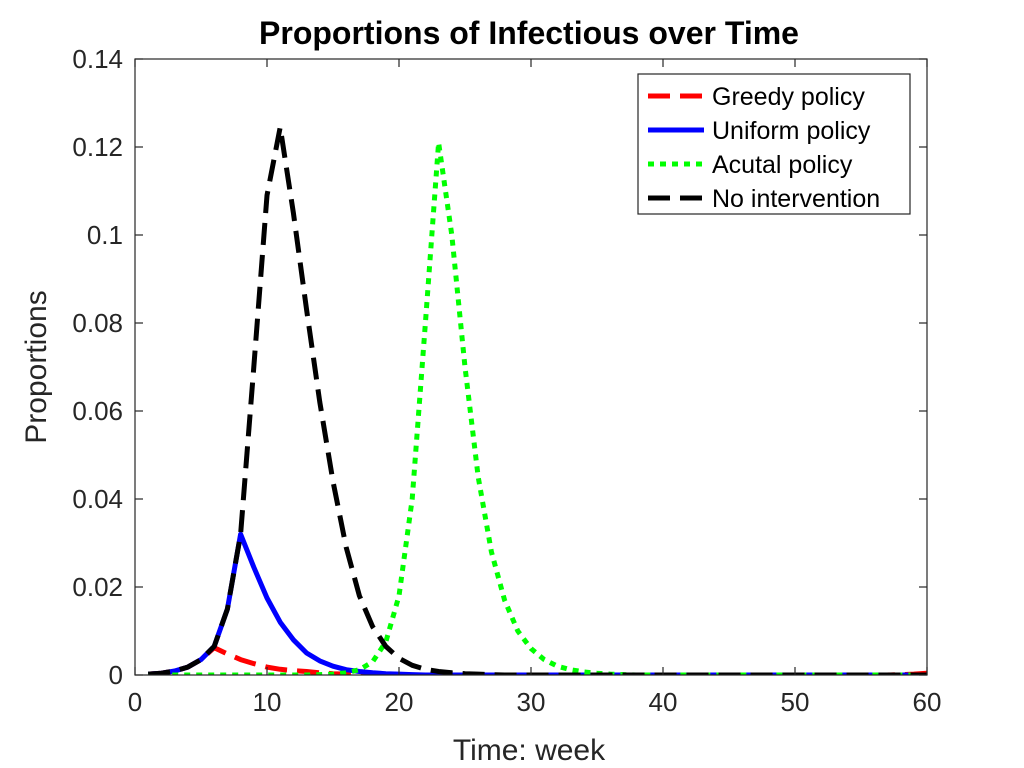  I want to click on y-axis-label: Proportions, so click(36, 366).